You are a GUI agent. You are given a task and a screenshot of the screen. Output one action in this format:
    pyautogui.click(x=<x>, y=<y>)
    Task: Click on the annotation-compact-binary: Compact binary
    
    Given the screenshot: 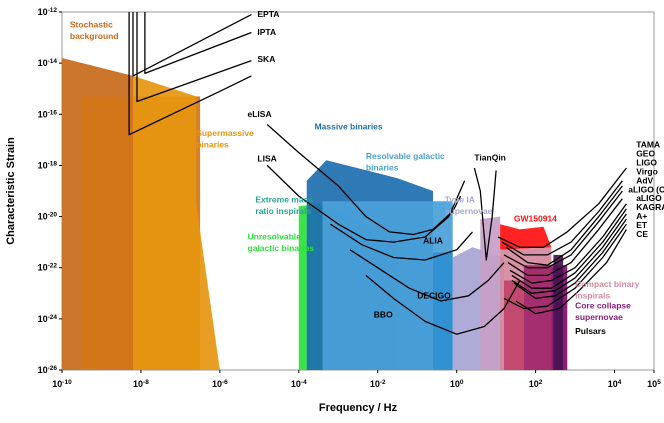 What is the action you would take?
    pyautogui.click(x=607, y=284)
    